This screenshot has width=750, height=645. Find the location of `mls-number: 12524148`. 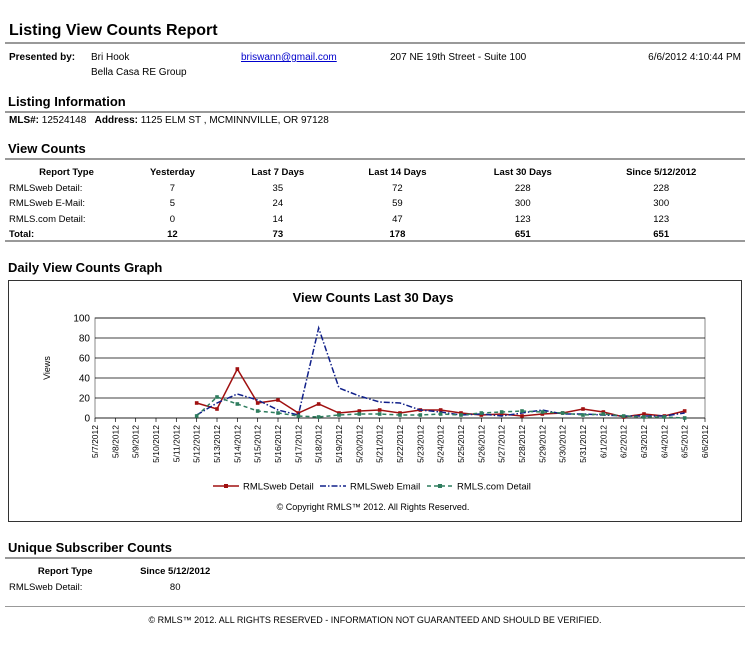

mls-number: 12524148 is located at coordinates (64, 120).